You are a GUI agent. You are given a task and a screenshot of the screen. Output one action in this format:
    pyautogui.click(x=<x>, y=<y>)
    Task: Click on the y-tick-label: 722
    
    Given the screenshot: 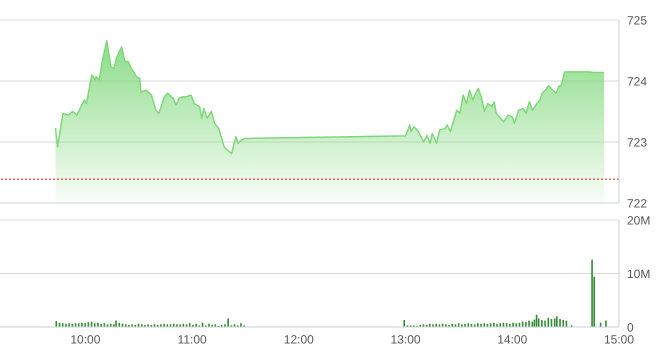 What is the action you would take?
    pyautogui.click(x=637, y=203)
    